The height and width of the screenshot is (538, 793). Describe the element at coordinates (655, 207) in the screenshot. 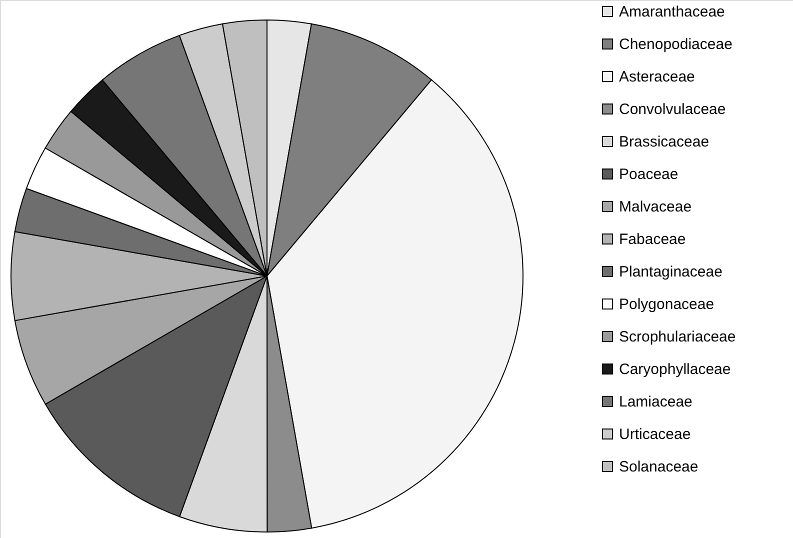

I see `legend-label: Malvaceae` at that location.